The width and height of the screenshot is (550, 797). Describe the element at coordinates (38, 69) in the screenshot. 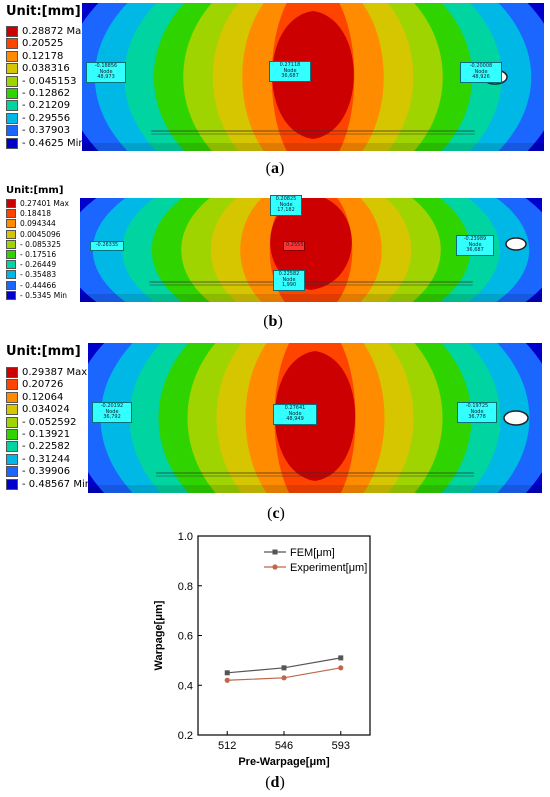

I see `legend-entry: 0.038316` at that location.